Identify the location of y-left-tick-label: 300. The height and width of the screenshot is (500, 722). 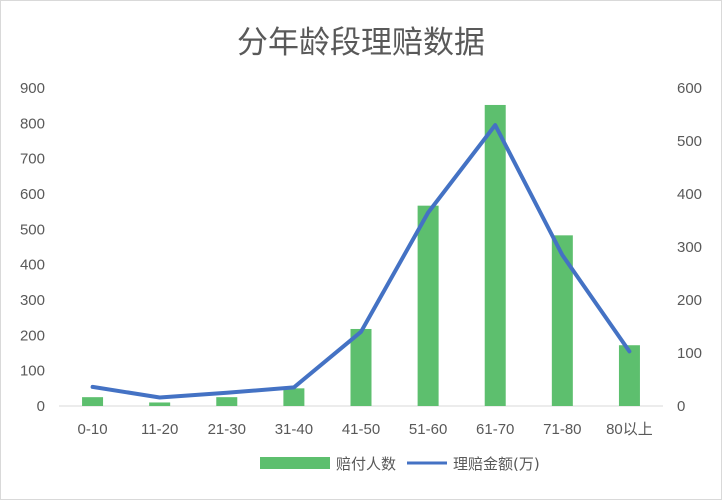
(32, 300).